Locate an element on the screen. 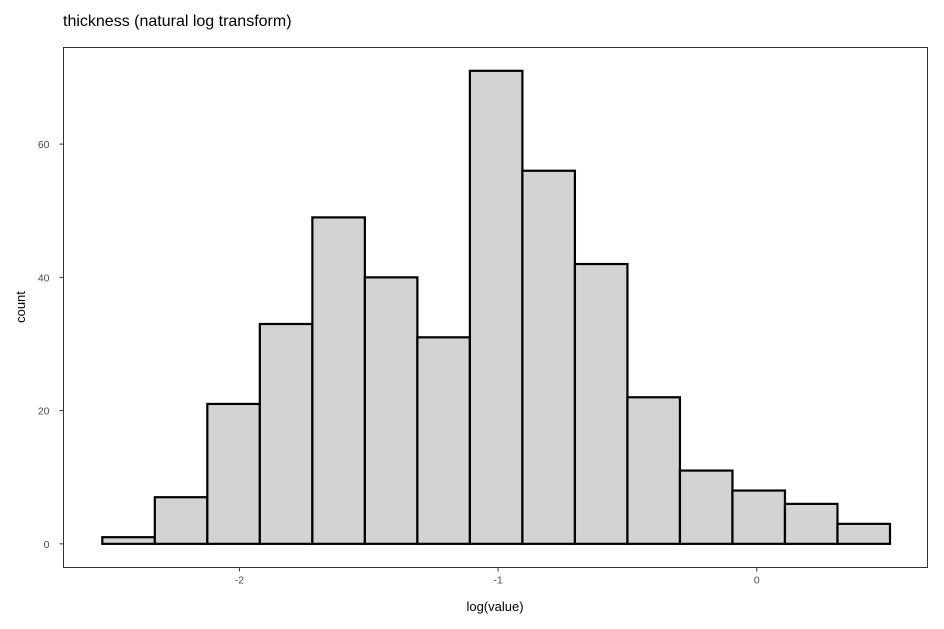 The height and width of the screenshot is (629, 944). y-tick-label: 40 is located at coordinates (44, 278).